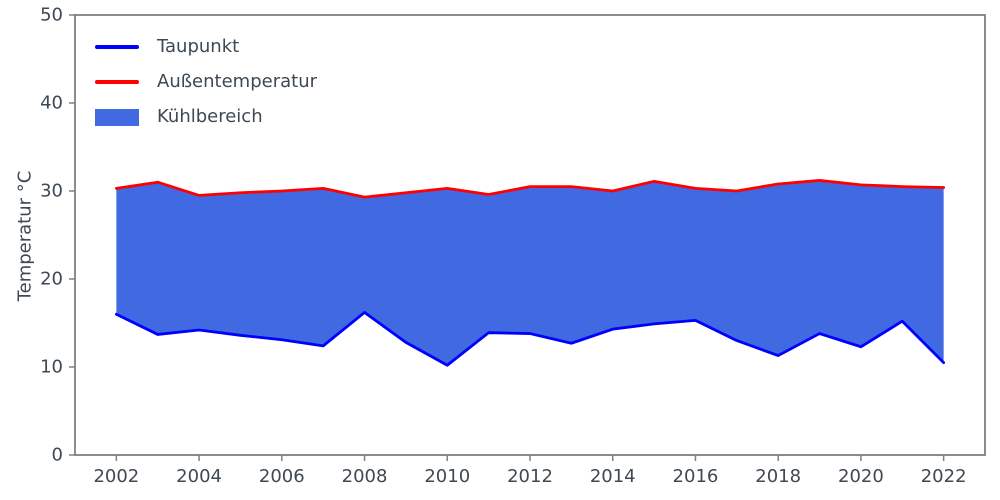  Describe the element at coordinates (696, 476) in the screenshot. I see `x-tick-label: 2016` at that location.